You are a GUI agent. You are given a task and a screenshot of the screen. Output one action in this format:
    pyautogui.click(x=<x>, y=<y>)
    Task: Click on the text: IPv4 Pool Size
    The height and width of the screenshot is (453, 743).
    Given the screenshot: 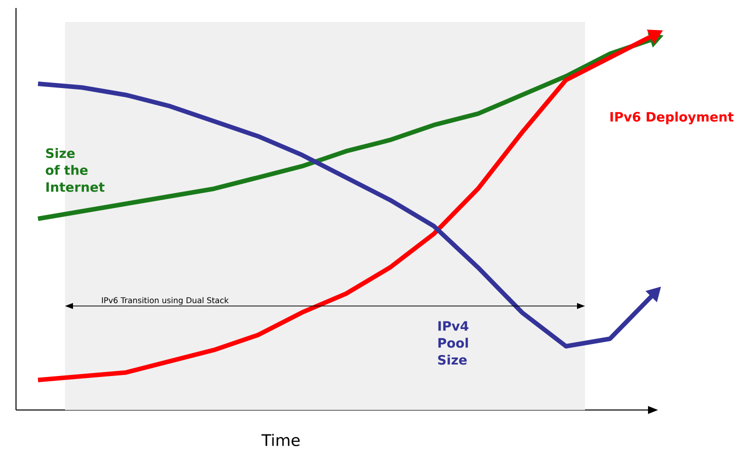 What is the action you would take?
    pyautogui.click(x=453, y=343)
    